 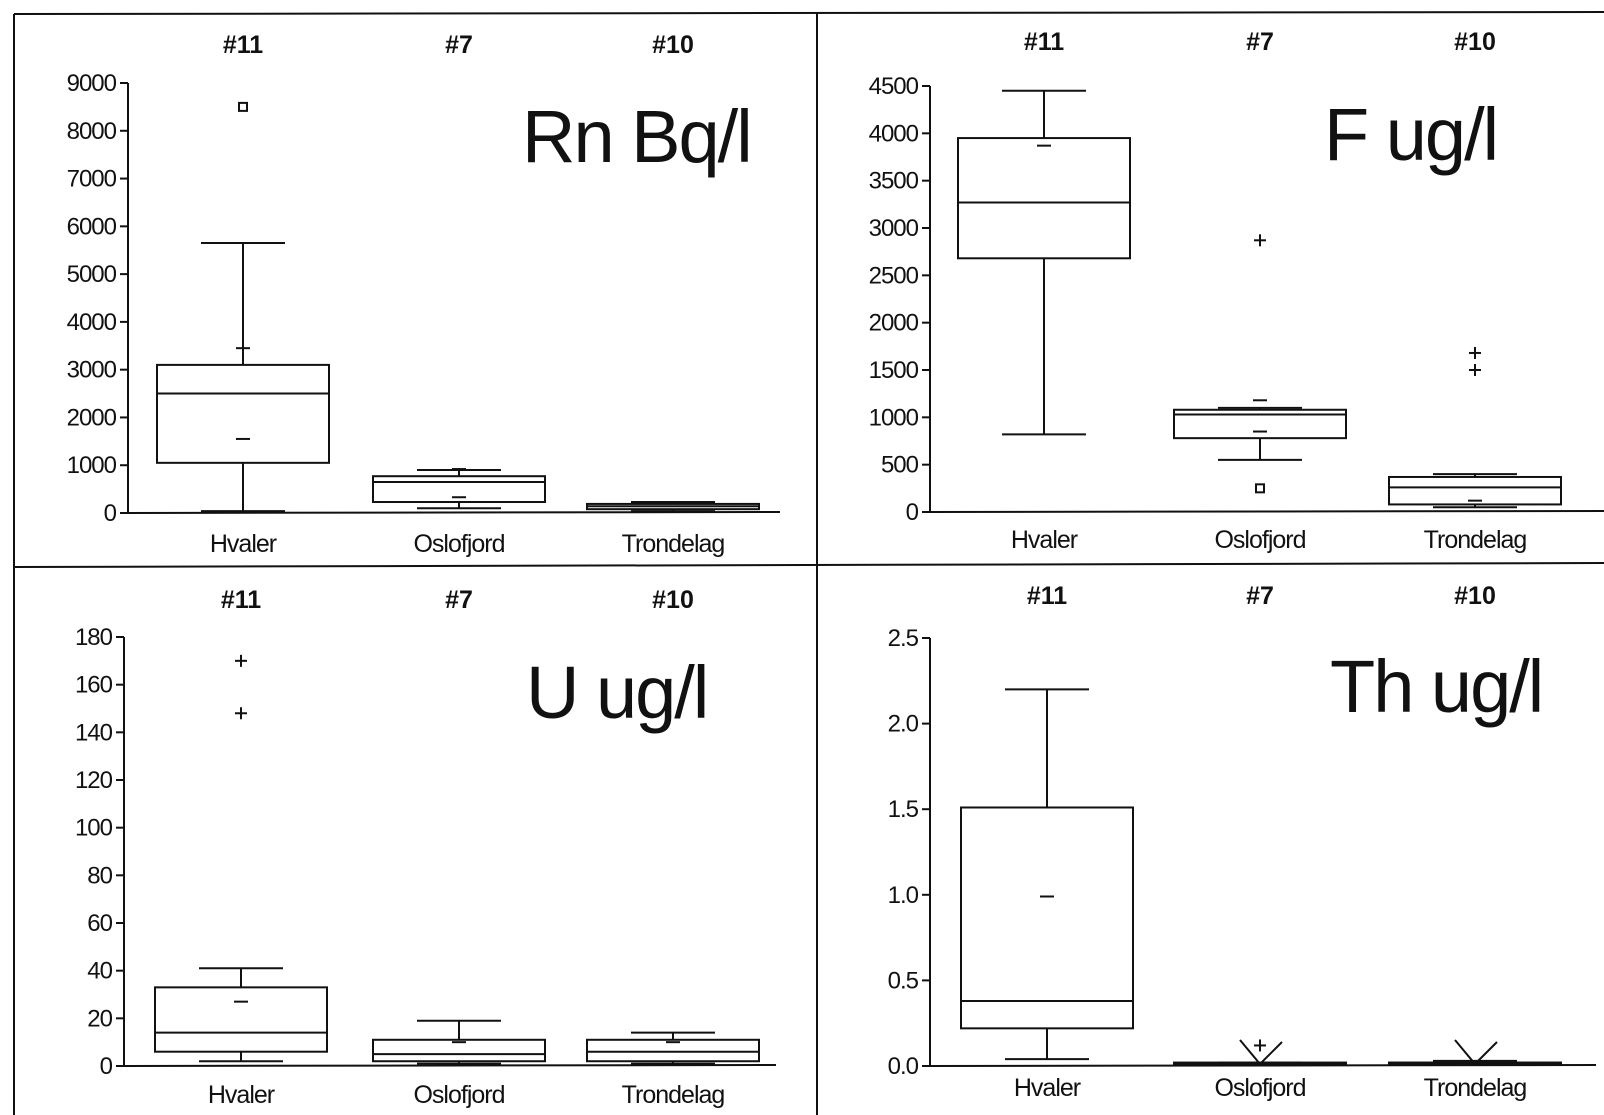 I want to click on y-tick-label: 4500, so click(x=894, y=86).